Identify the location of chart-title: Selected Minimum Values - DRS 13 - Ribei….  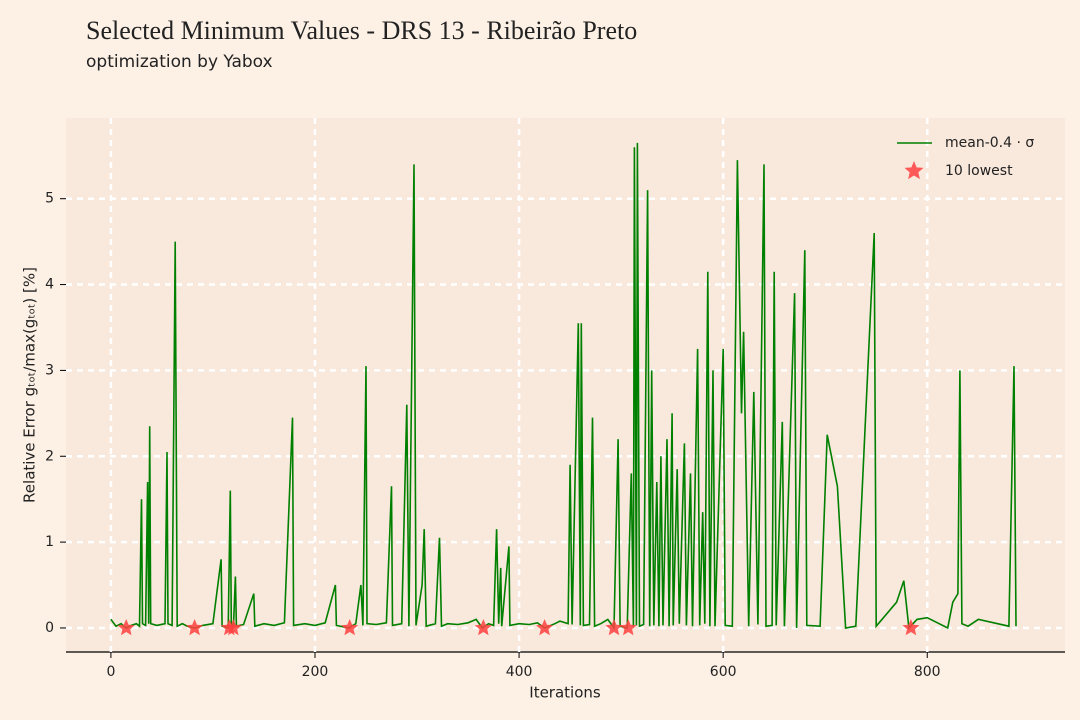
(361, 30).